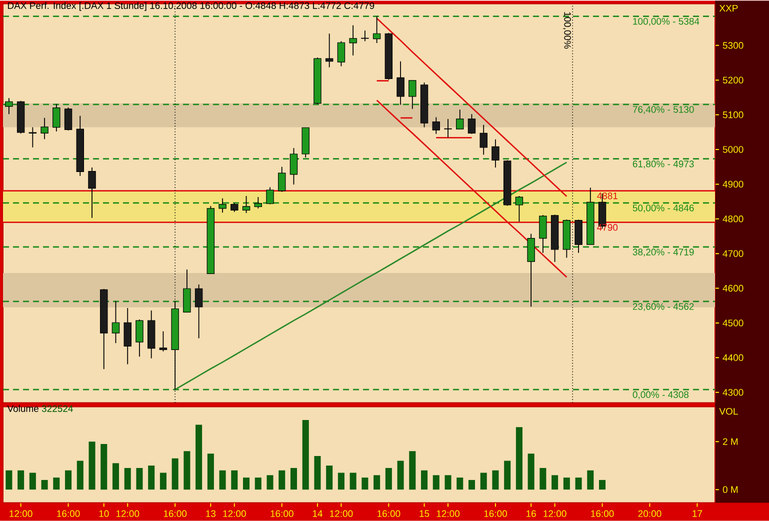 The height and width of the screenshot is (521, 769). What do you see at coordinates (425, 514) in the screenshot?
I see `x-tick-label: 15` at bounding box center [425, 514].